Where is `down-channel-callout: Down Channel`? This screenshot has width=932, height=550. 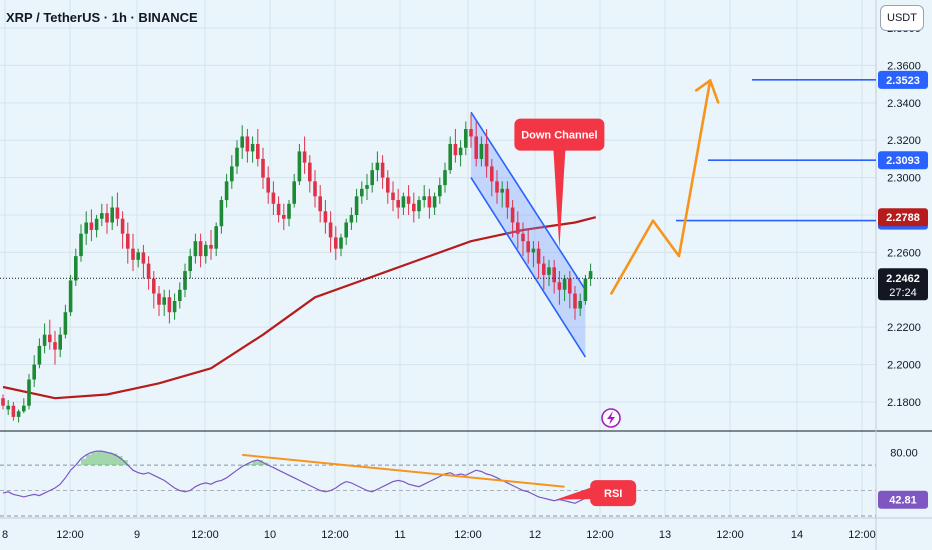
down-channel-callout: Down Channel is located at coordinates (559, 183).